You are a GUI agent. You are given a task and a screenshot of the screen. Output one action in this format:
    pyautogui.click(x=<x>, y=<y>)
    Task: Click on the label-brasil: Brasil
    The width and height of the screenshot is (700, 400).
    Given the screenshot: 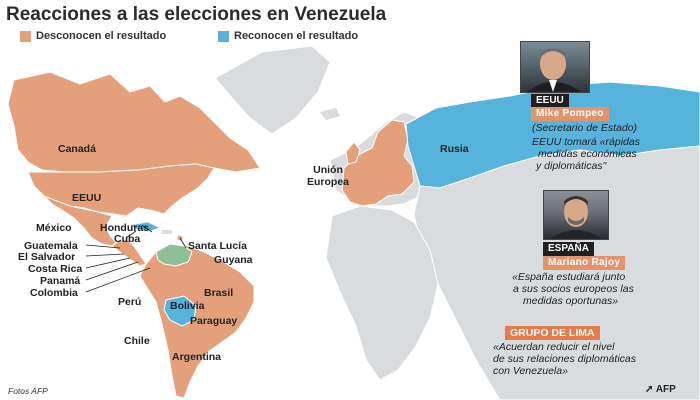 What is the action you would take?
    pyautogui.click(x=219, y=293)
    